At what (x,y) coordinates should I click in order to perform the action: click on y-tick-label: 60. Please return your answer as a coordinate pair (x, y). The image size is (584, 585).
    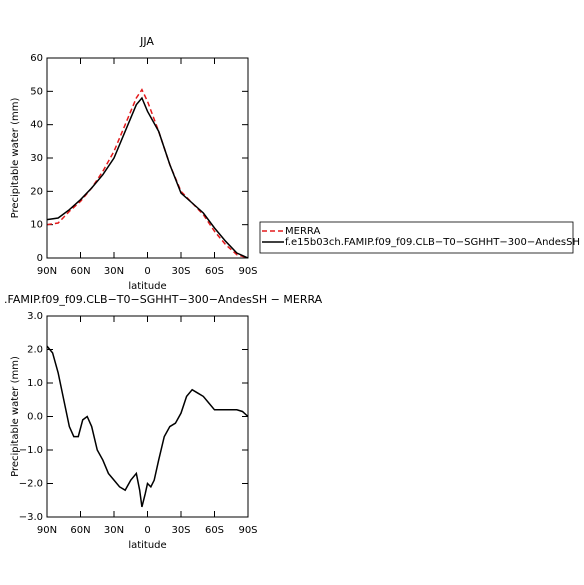
    Looking at the image, I should click on (36, 58).